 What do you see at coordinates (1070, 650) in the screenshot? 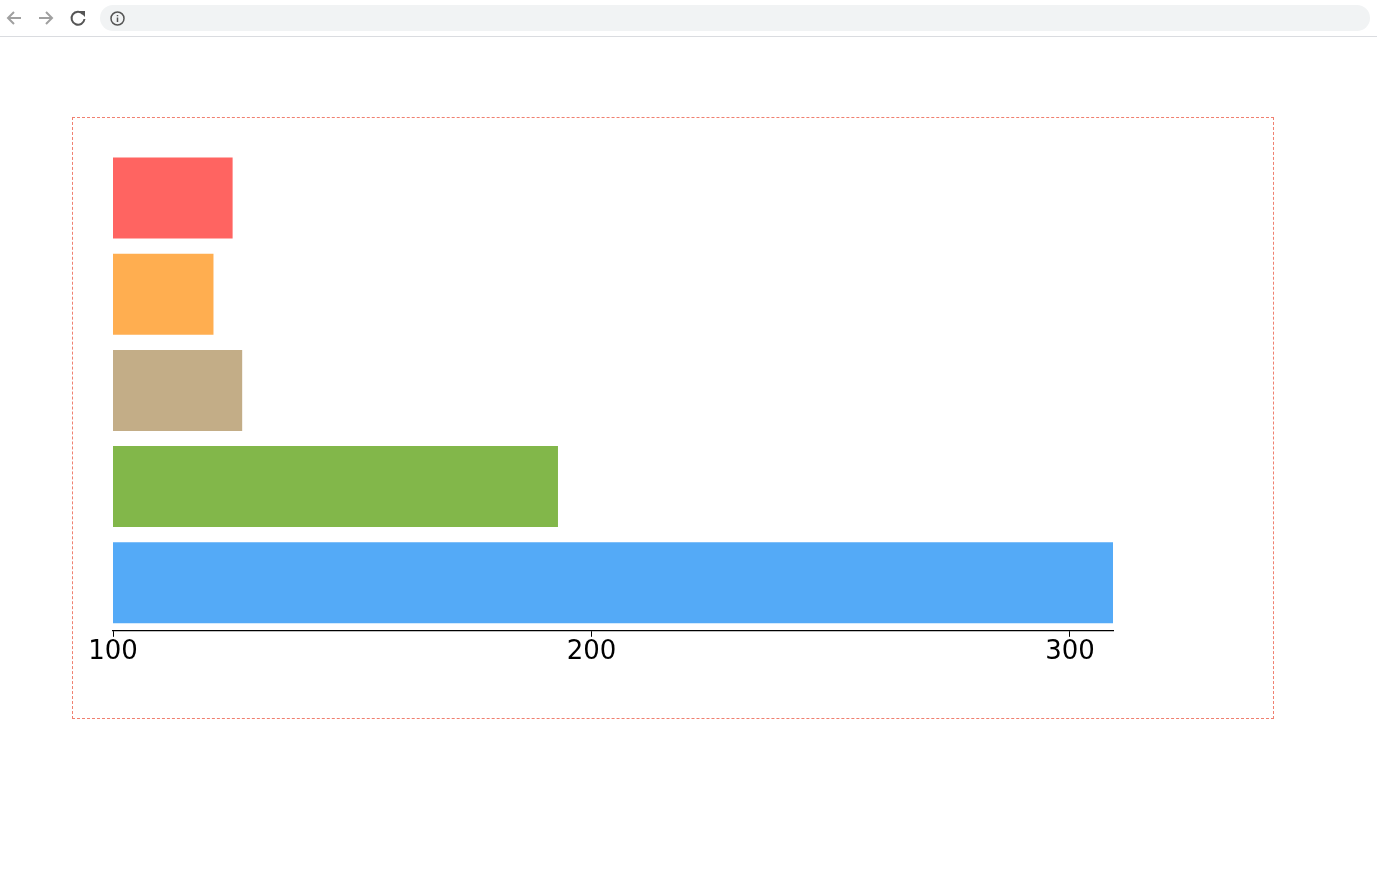
I see `x-tick-label: 300` at bounding box center [1070, 650].